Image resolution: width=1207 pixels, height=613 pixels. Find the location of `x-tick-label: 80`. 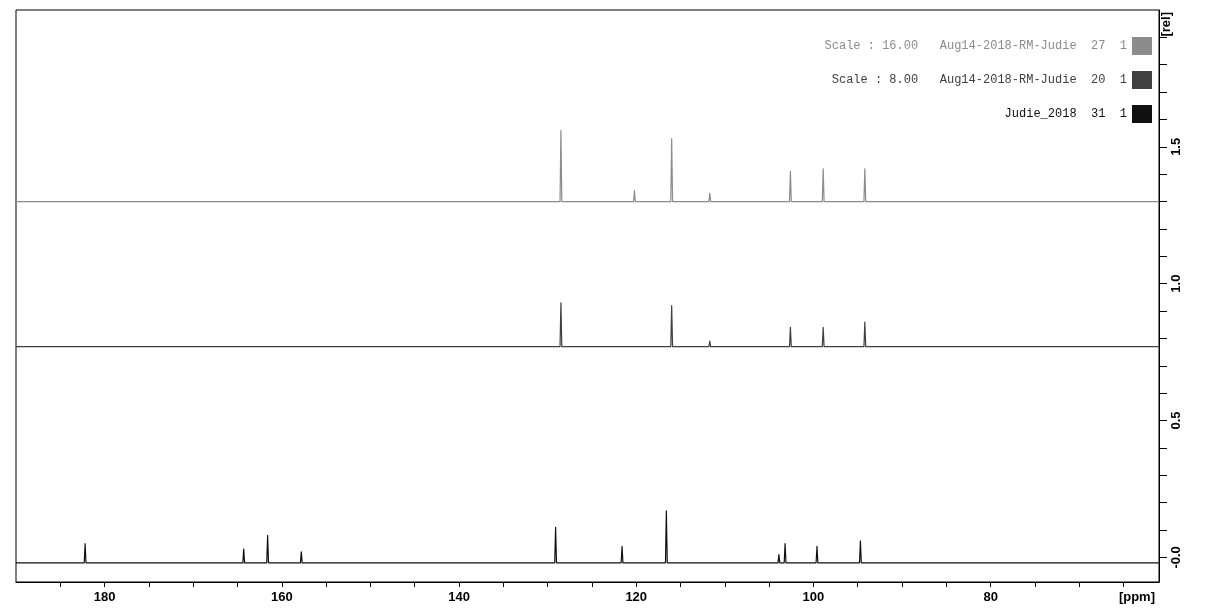

x-tick-label: 80 is located at coordinates (990, 596).